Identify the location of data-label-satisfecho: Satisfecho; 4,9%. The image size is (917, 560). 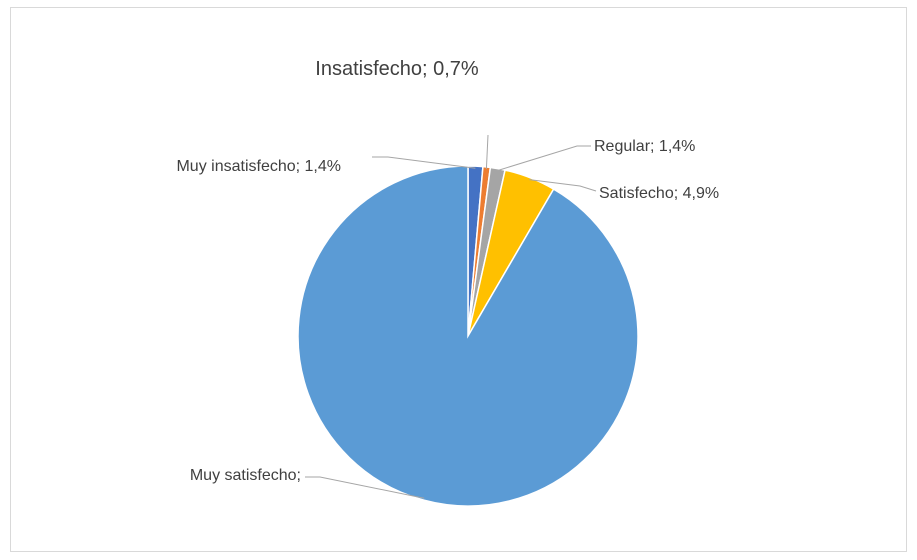
(659, 193).